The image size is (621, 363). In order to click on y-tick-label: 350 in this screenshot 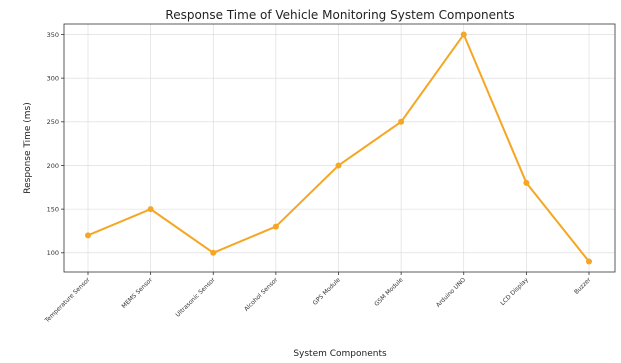, I will do `click(53, 35)`.